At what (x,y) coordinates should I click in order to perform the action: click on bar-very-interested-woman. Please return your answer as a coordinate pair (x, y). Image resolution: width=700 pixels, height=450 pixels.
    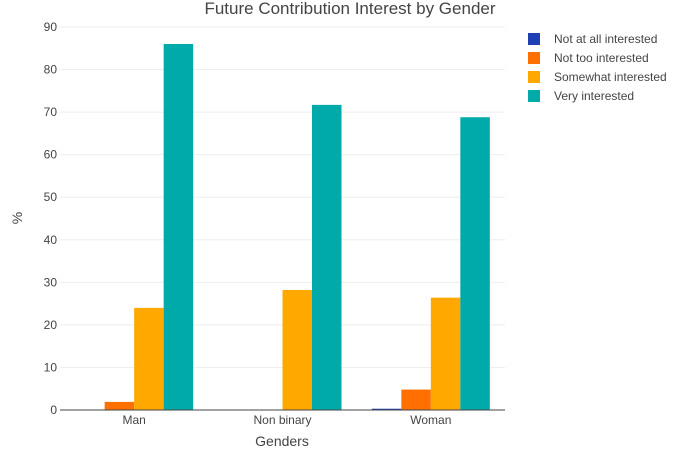
    Looking at the image, I should click on (475, 264).